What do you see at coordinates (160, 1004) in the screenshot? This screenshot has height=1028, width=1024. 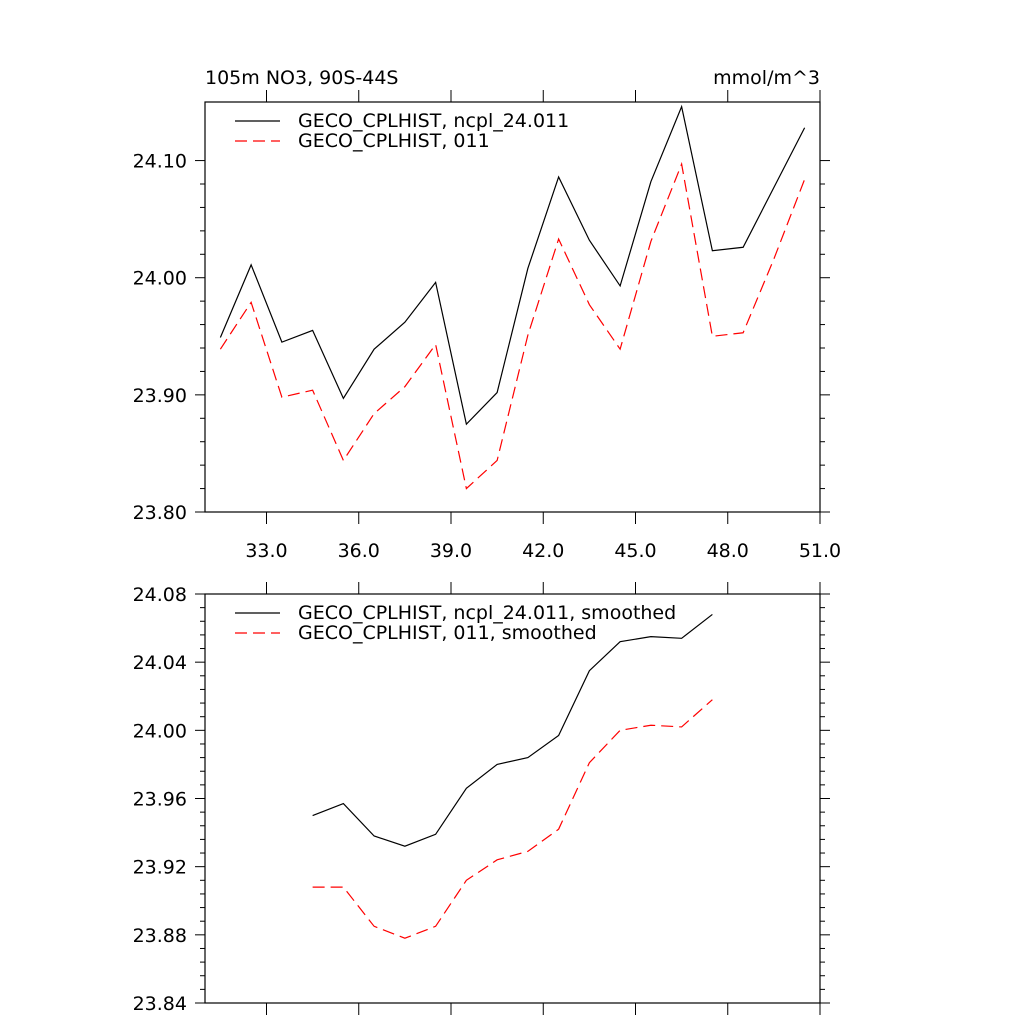 I see `y-tick-label: 23.84` at bounding box center [160, 1004].